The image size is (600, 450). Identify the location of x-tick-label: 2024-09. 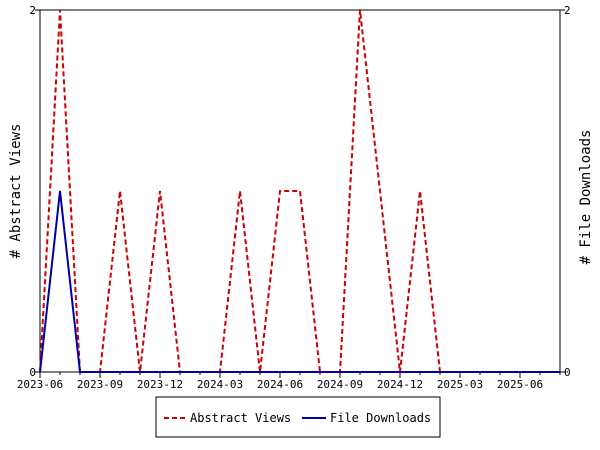
(340, 384).